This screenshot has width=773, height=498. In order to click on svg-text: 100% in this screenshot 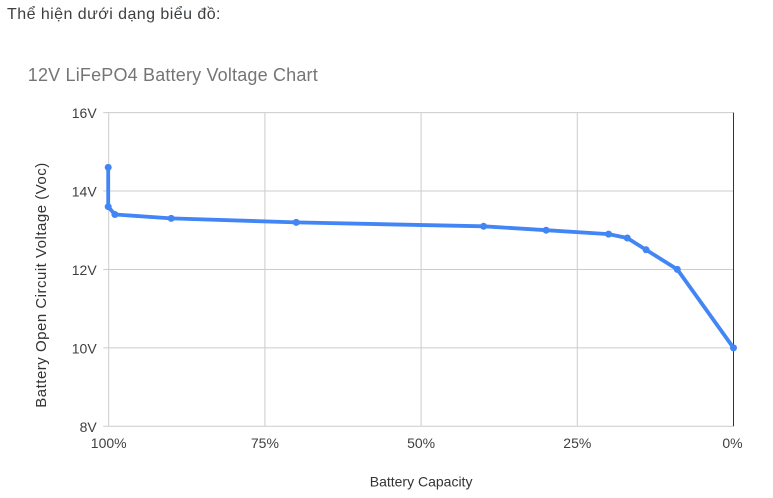, I will do `click(109, 443)`.